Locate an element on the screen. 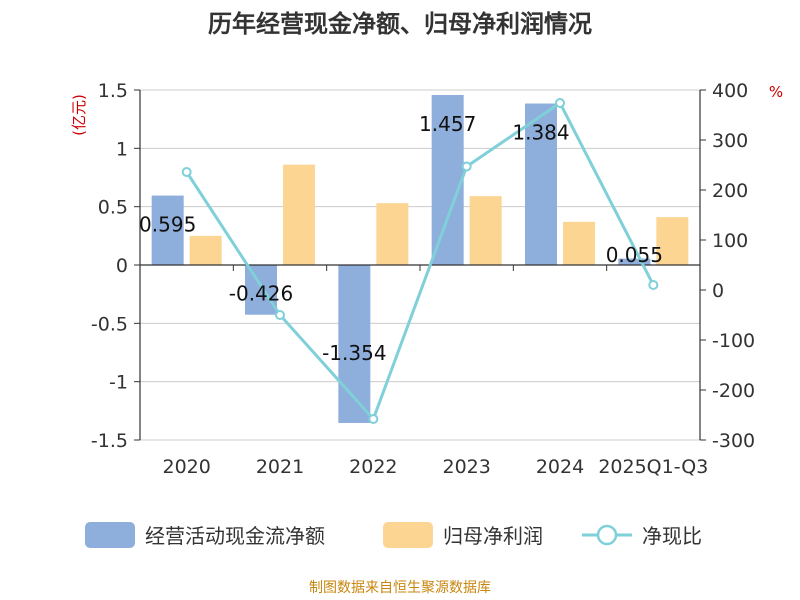 The height and width of the screenshot is (600, 800). cashflow-data-label: 0.595 is located at coordinates (167, 225).